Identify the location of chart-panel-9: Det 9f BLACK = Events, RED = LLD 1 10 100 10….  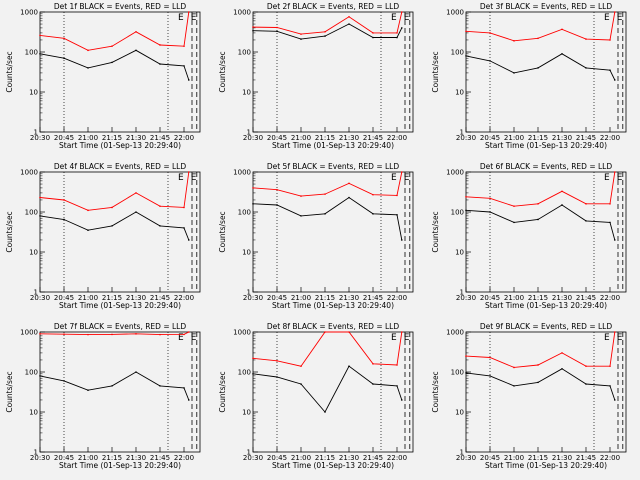
(529, 396).